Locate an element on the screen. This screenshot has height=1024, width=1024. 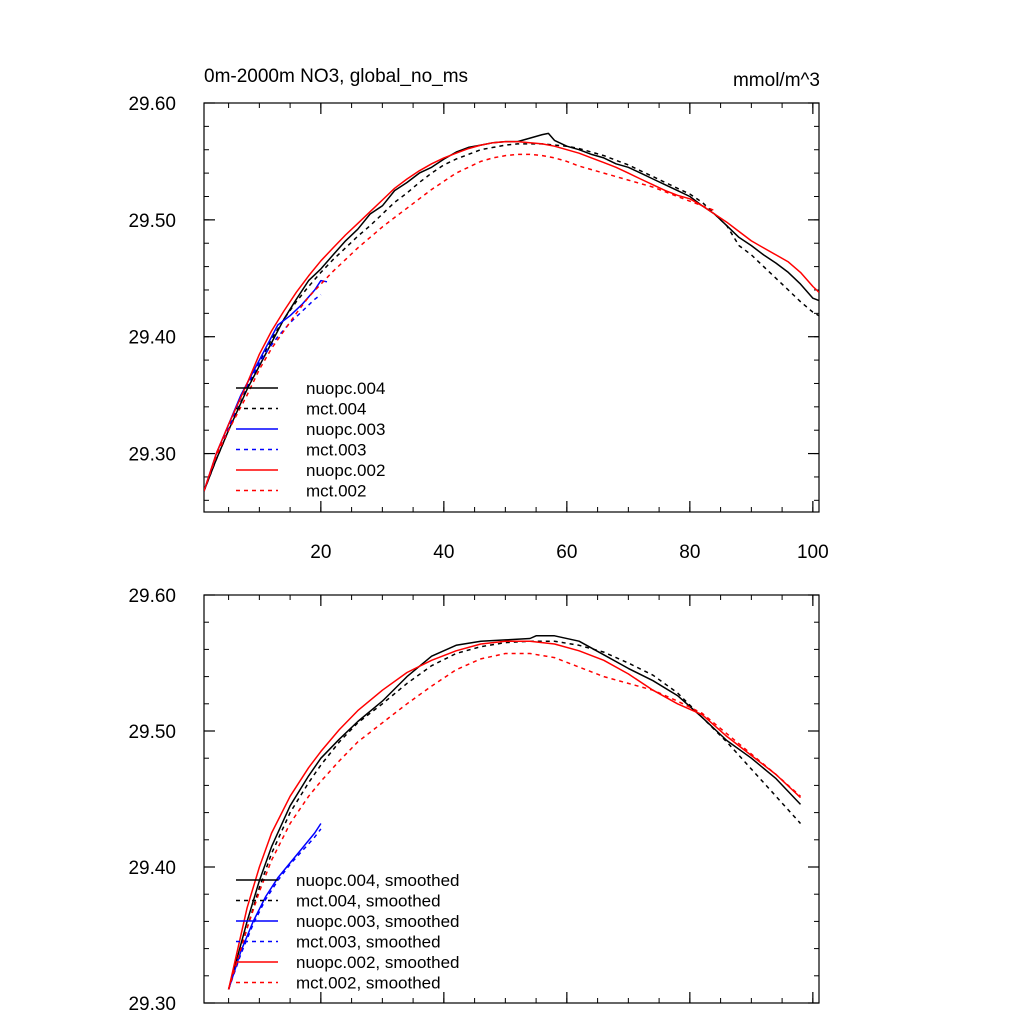
x-tick-label: 40 is located at coordinates (443, 552).